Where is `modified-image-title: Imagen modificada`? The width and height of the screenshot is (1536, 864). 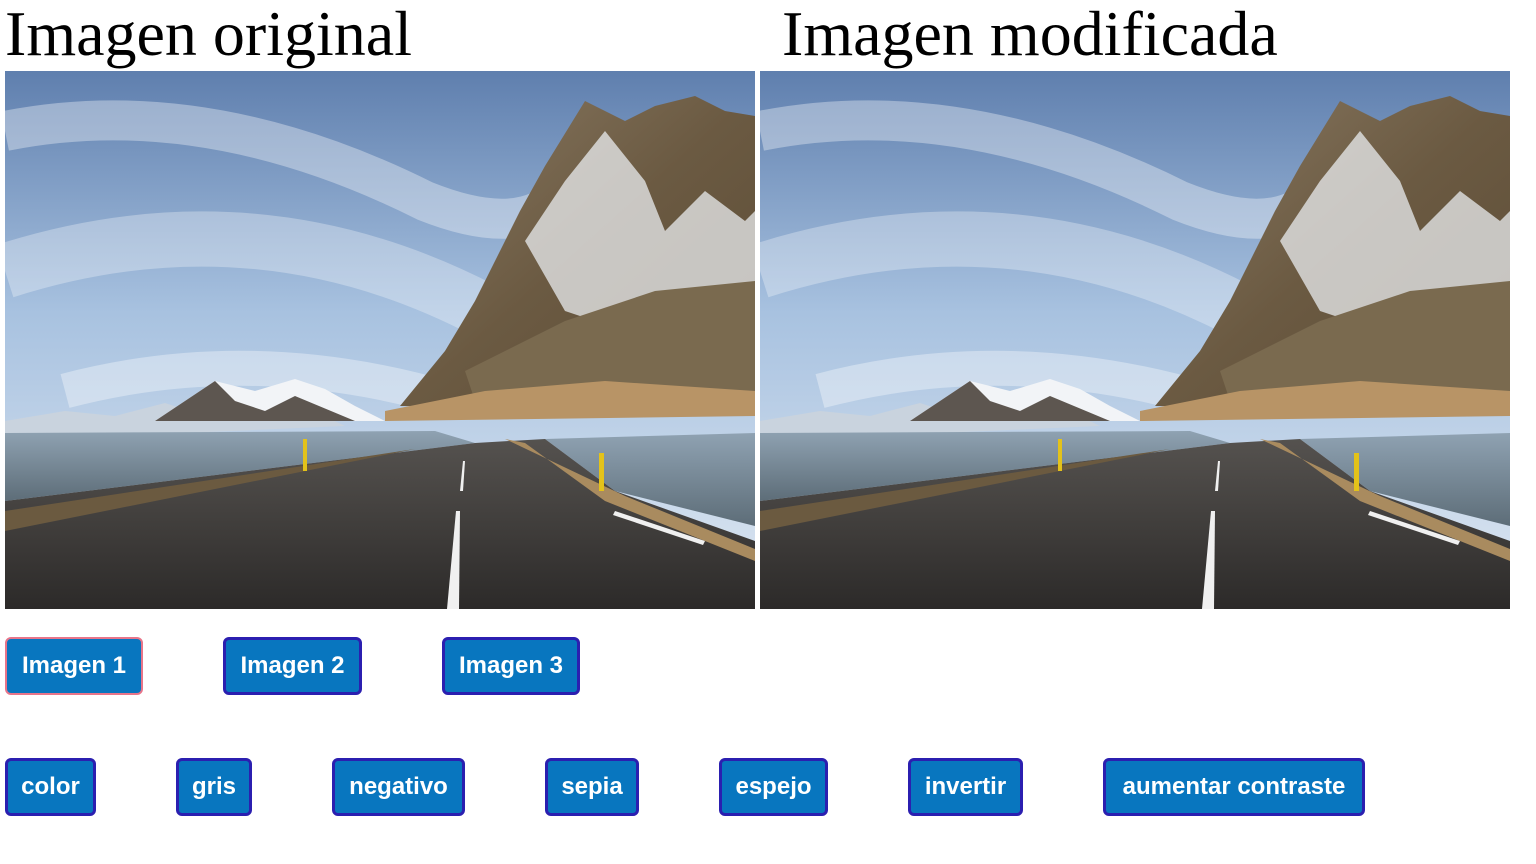
modified-image-title: Imagen modificada is located at coordinates (1030, 34).